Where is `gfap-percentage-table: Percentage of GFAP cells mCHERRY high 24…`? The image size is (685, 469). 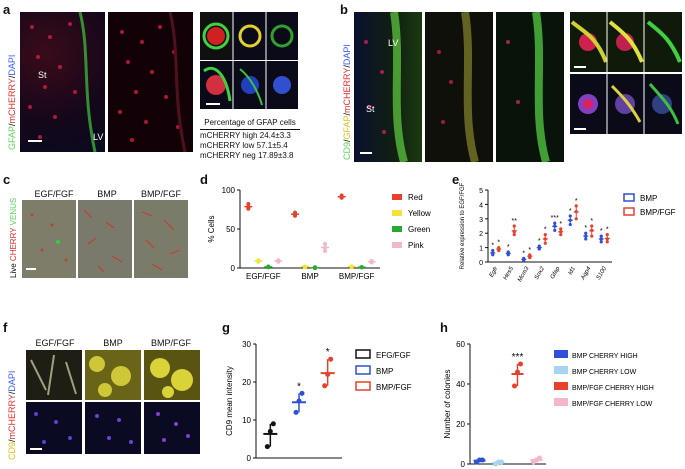 gfap-percentage-table: Percentage of GFAP cells mCHERRY high 24… is located at coordinates (250, 139).